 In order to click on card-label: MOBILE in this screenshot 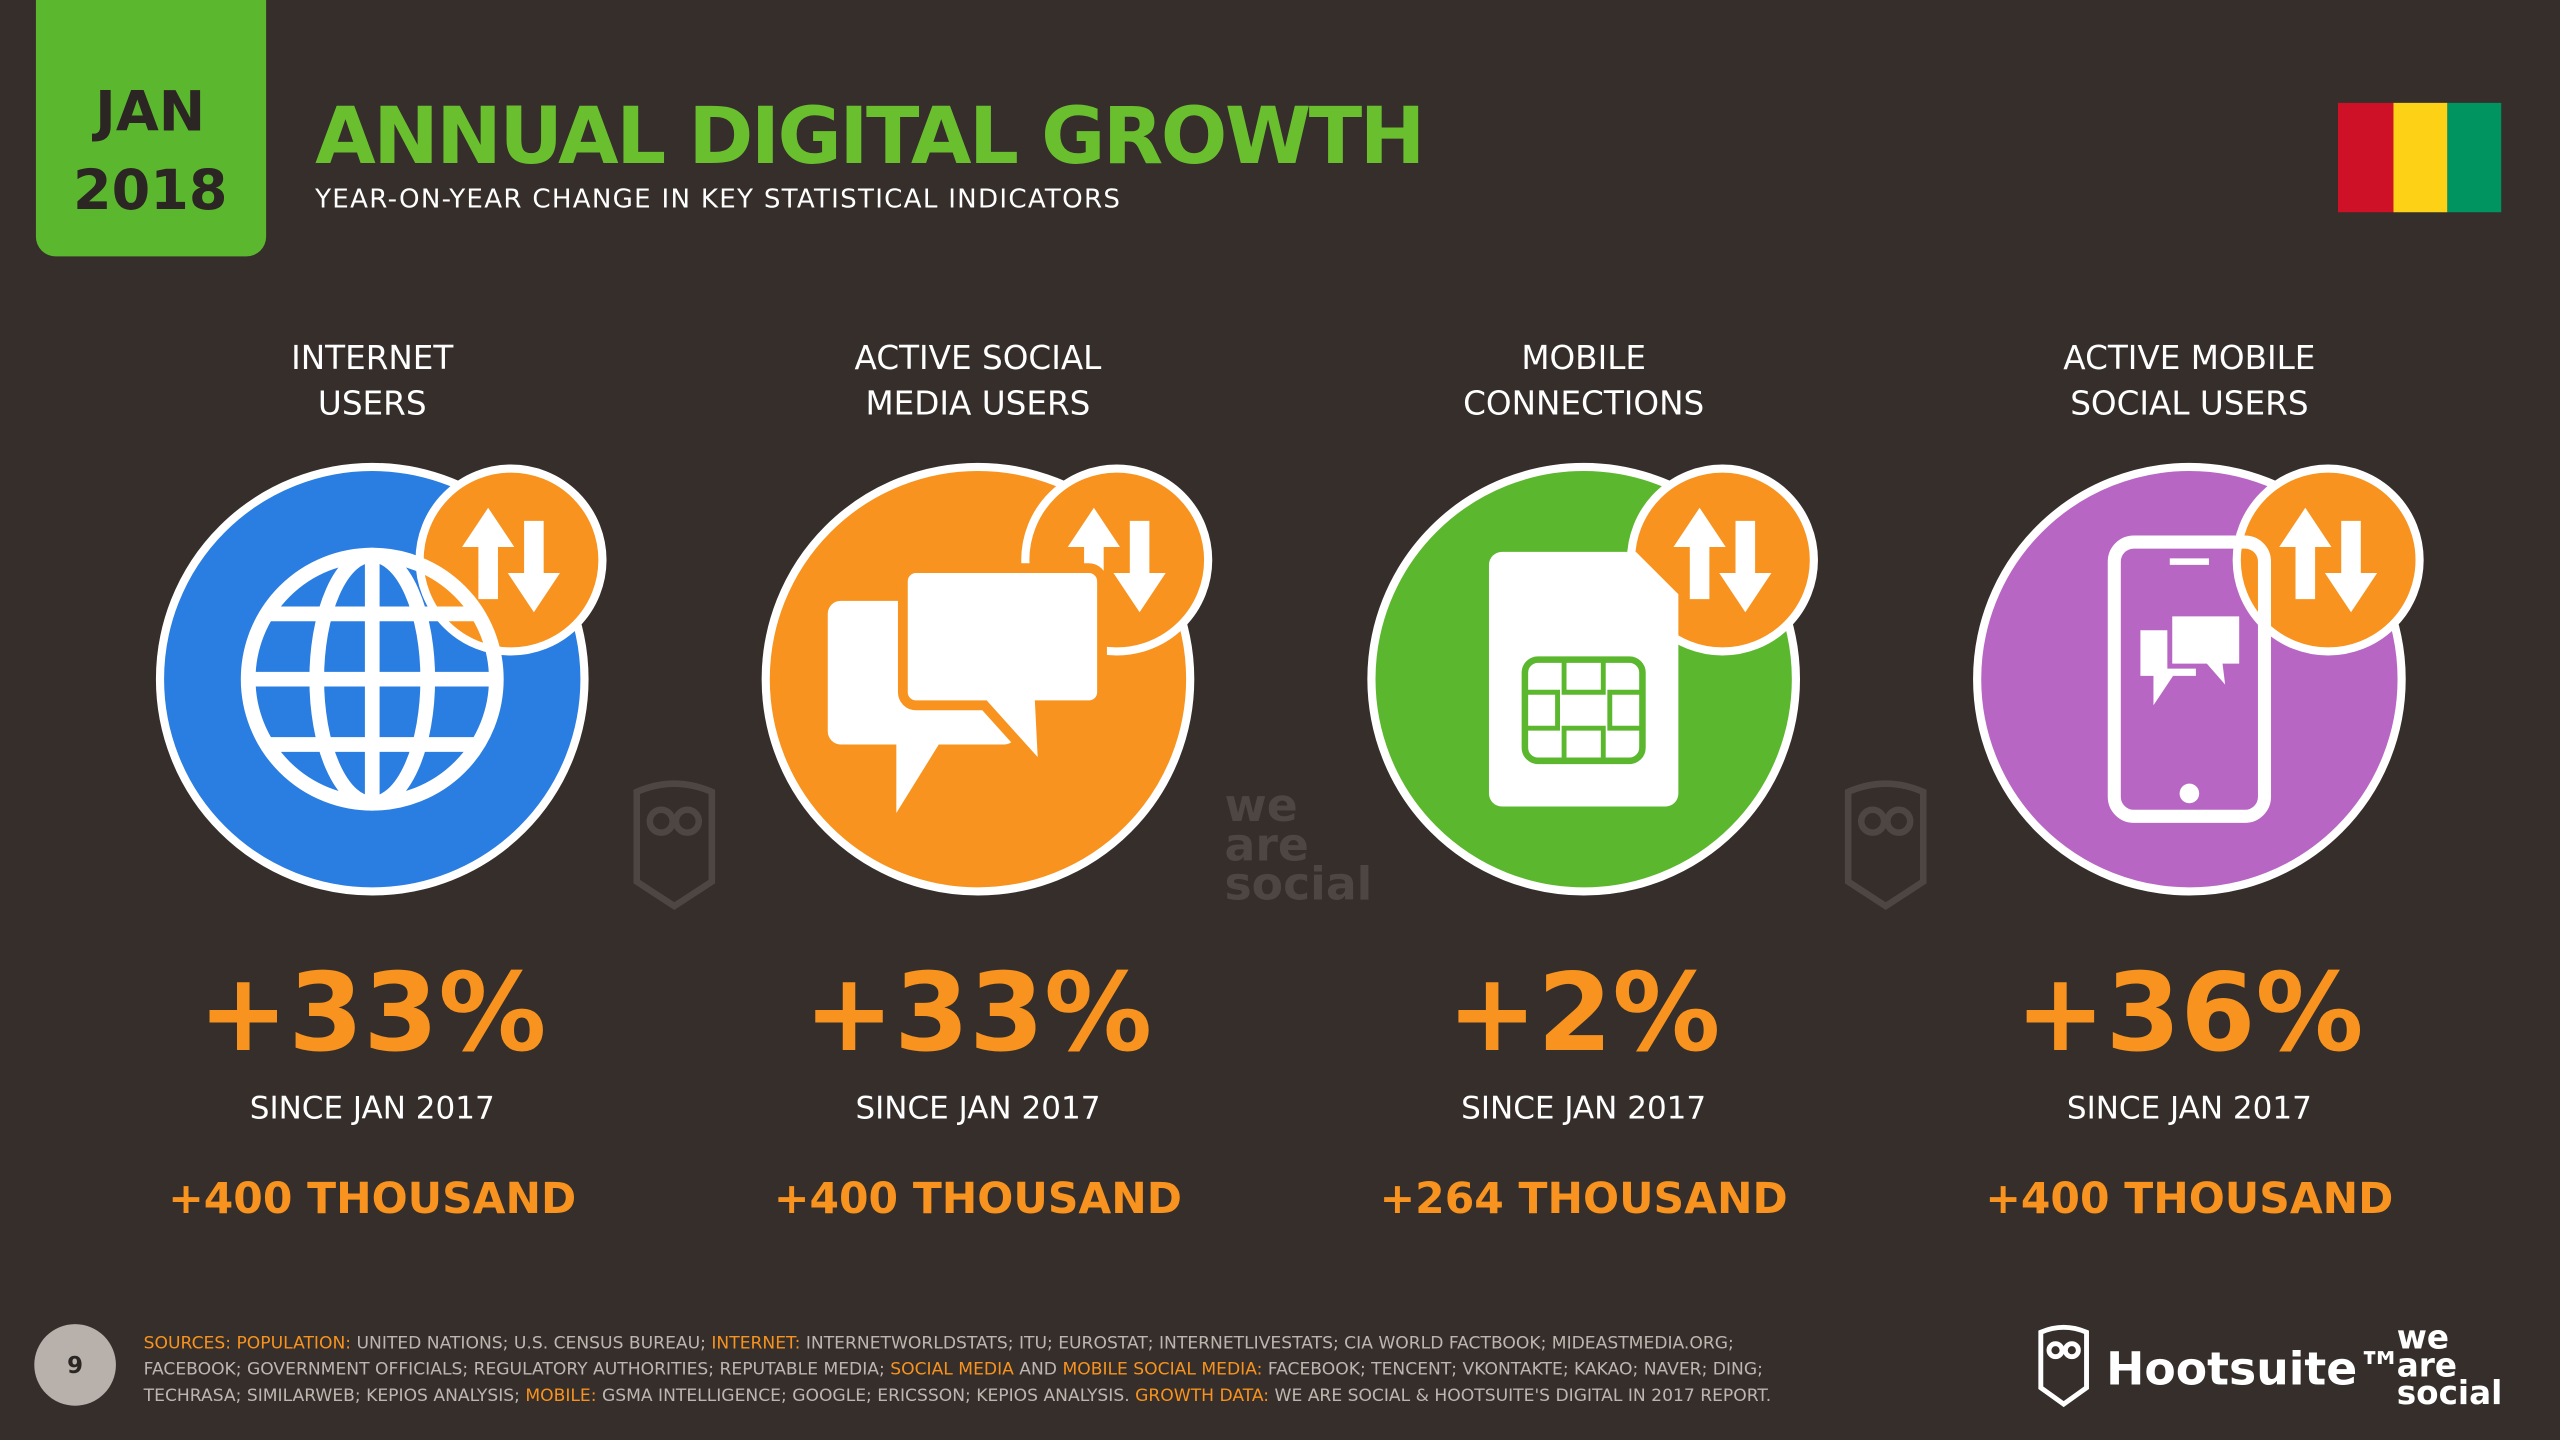, I will do `click(1583, 358)`.